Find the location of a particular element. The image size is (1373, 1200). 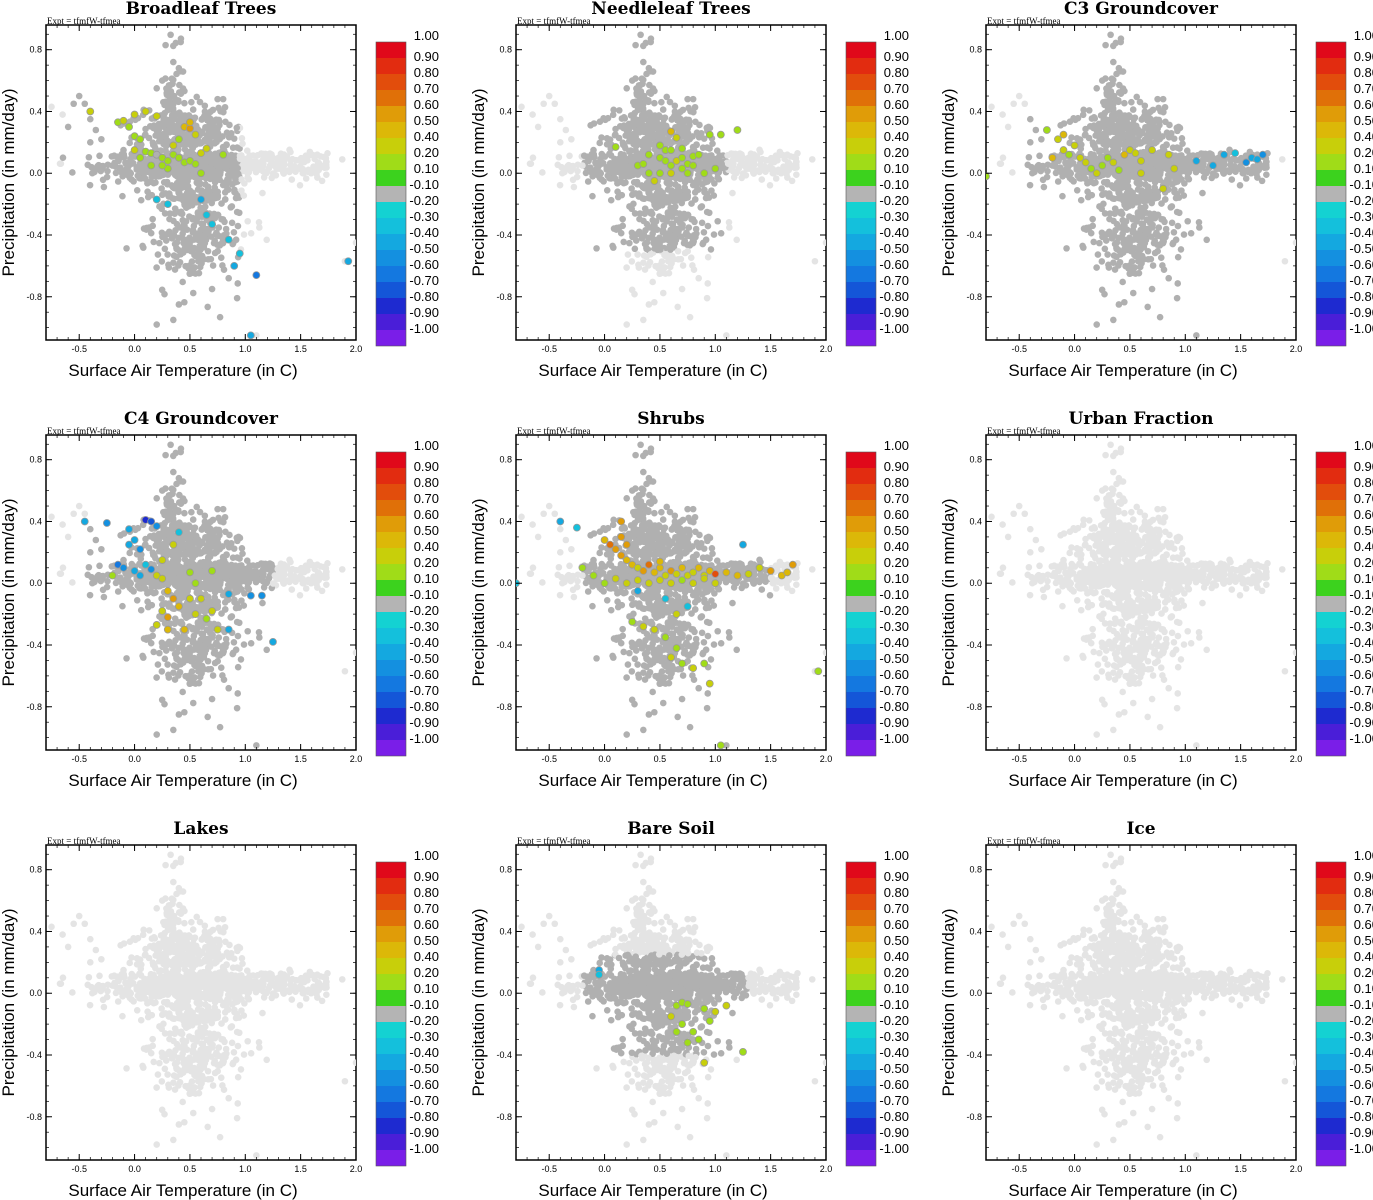

colorbar-label: -0.30 is located at coordinates (894, 216).